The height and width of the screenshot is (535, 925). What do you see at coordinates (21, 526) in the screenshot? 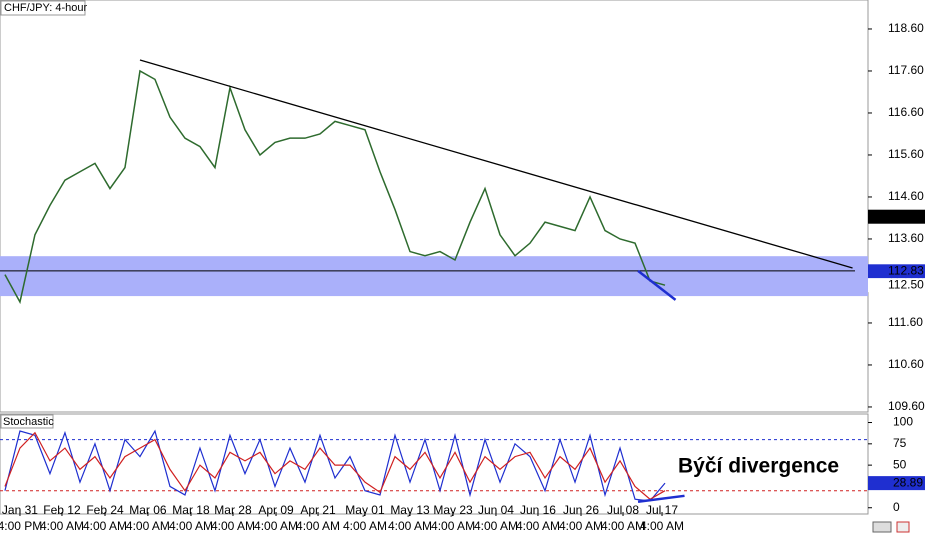
I see `x-tick-time: 4:00 PM` at bounding box center [21, 526].